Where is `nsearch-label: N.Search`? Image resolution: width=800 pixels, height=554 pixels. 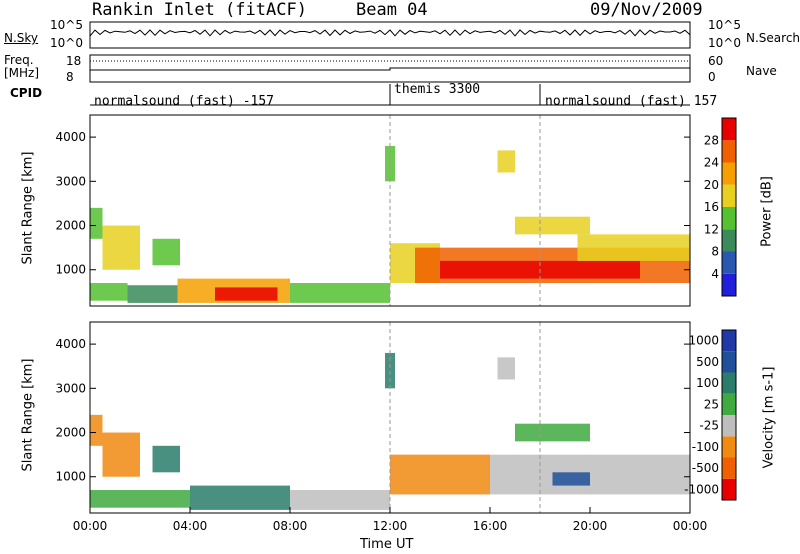 nsearch-label: N.Search is located at coordinates (773, 38).